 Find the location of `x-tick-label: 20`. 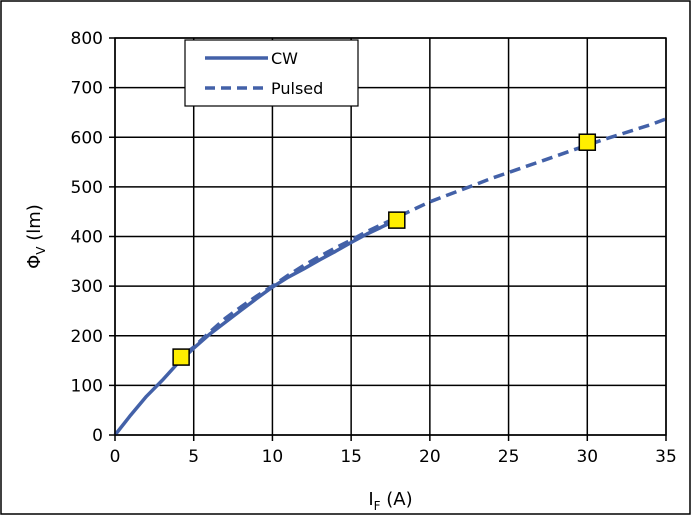

x-tick-label: 20 is located at coordinates (430, 457).